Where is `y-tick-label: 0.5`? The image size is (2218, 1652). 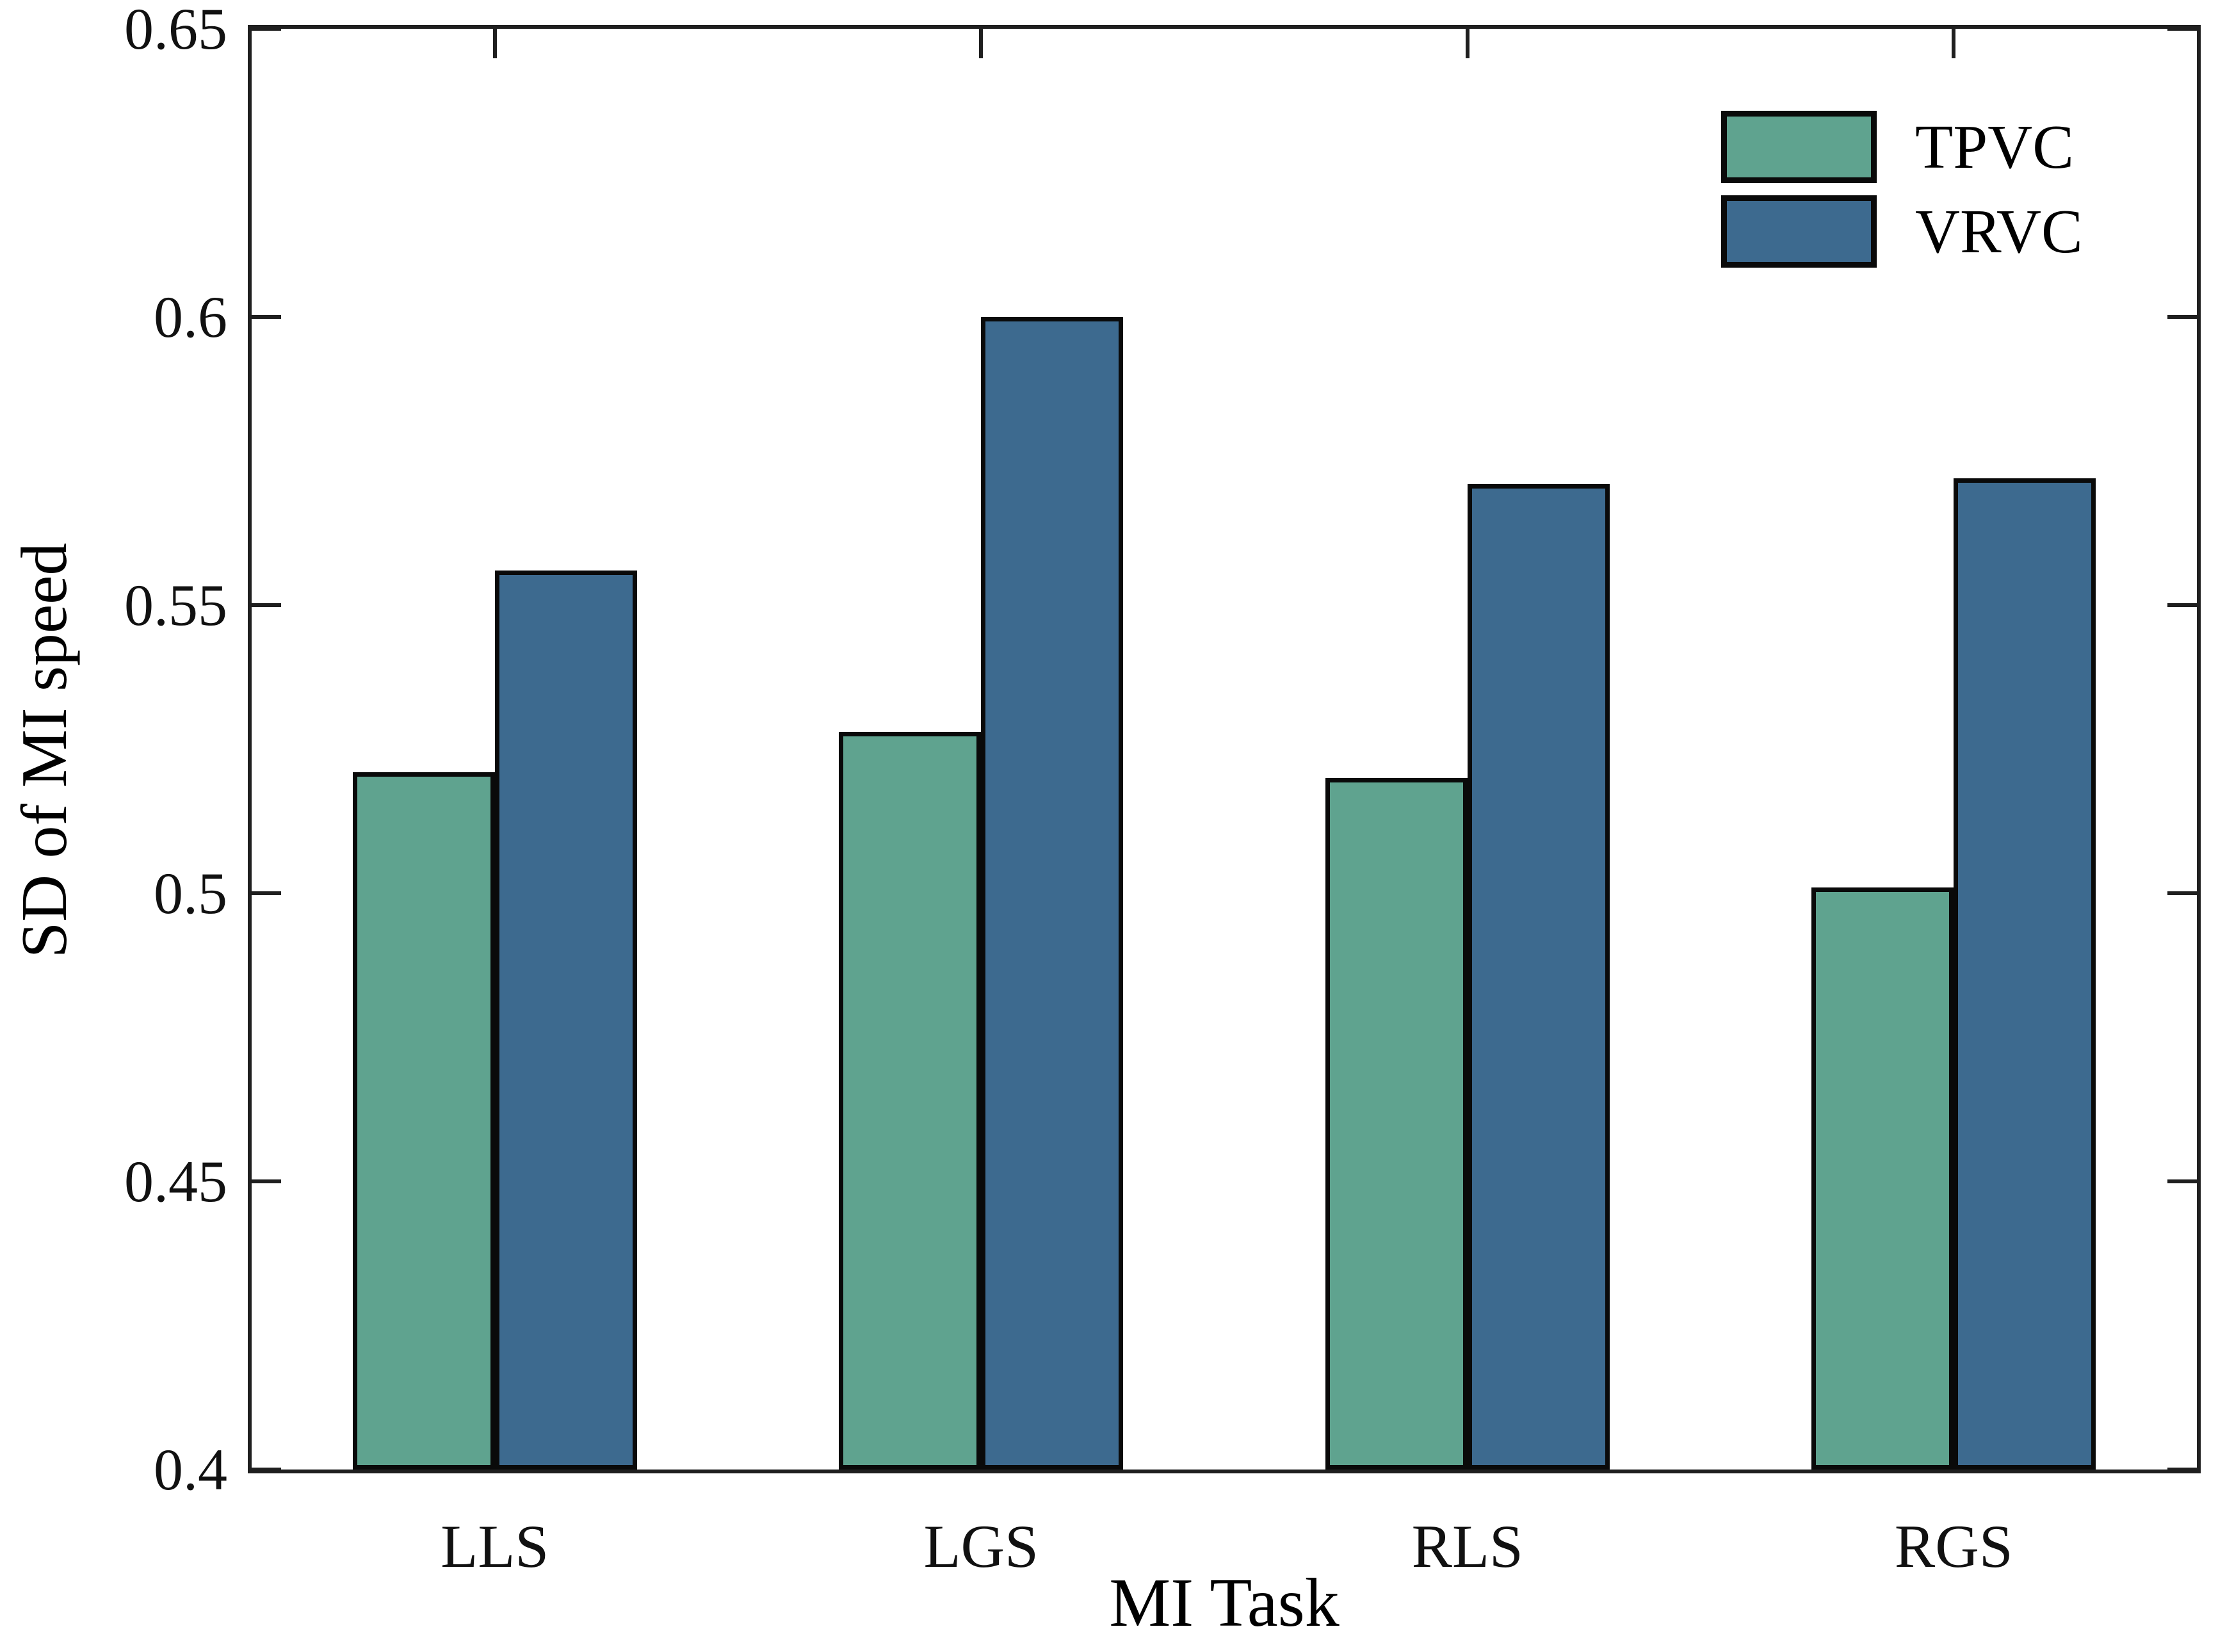
y-tick-label: 0.5 is located at coordinates (191, 894).